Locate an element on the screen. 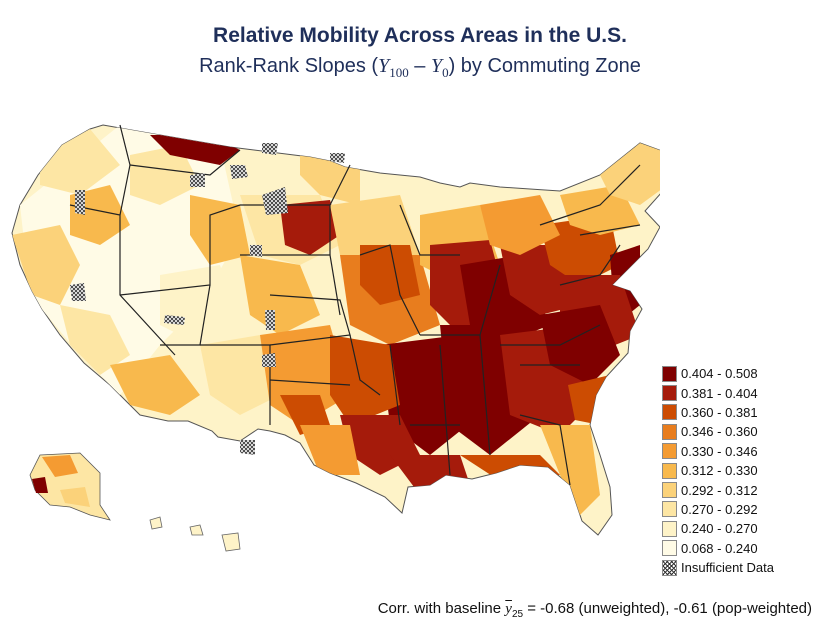  legend-label: 0.346 - 0.360 is located at coordinates (719, 432).